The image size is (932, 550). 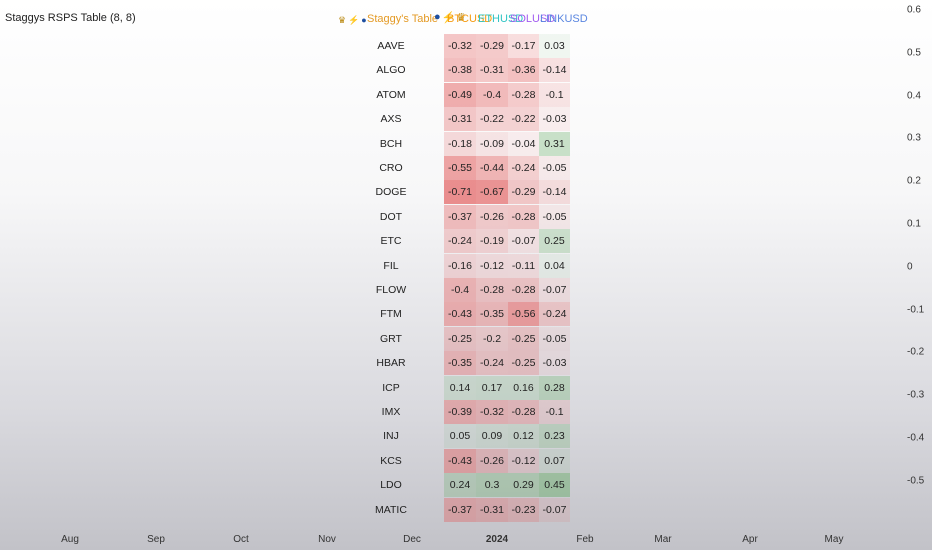 I want to click on time-axis-label: Apr, so click(x=750, y=539).